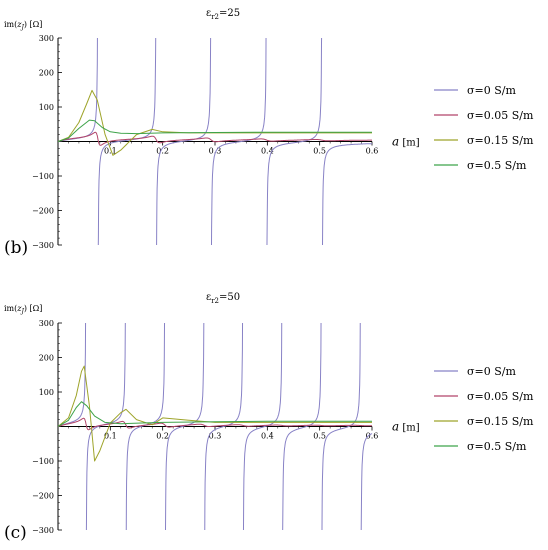 The width and height of the screenshot is (548, 550). I want to click on title-value: =25, so click(229, 13).